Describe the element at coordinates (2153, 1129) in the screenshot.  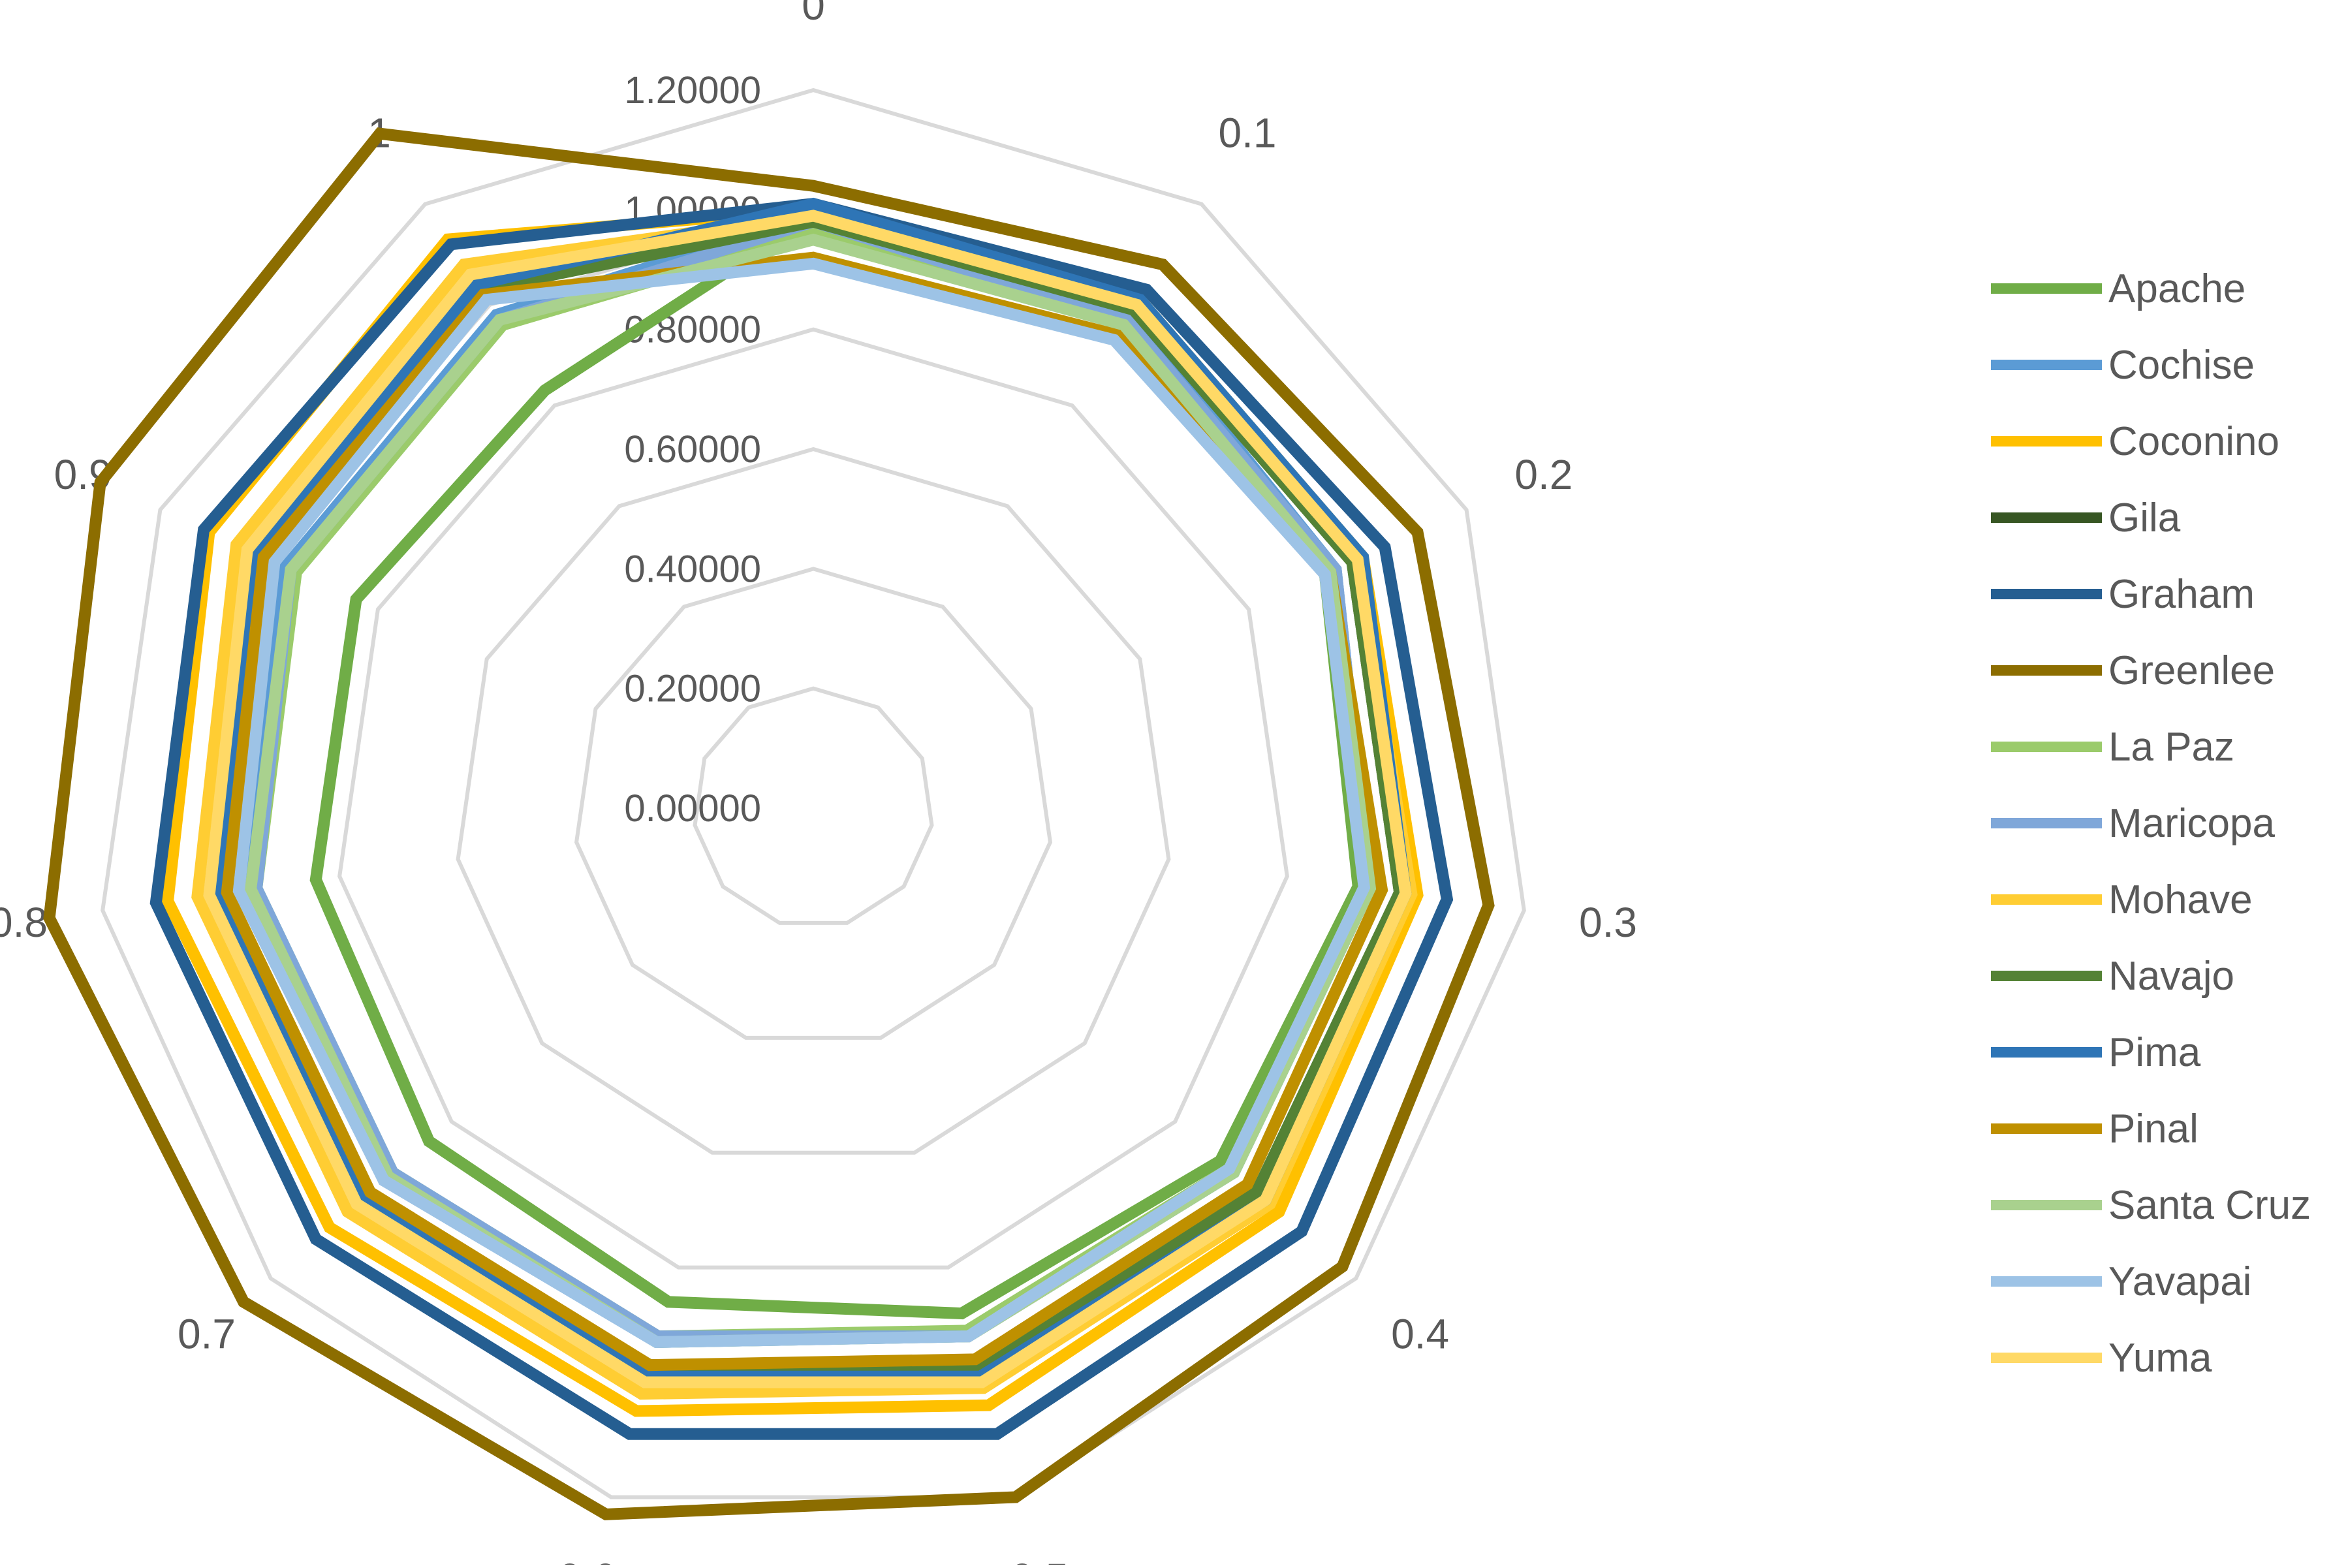
I see `legend-label-11: Pinal` at that location.